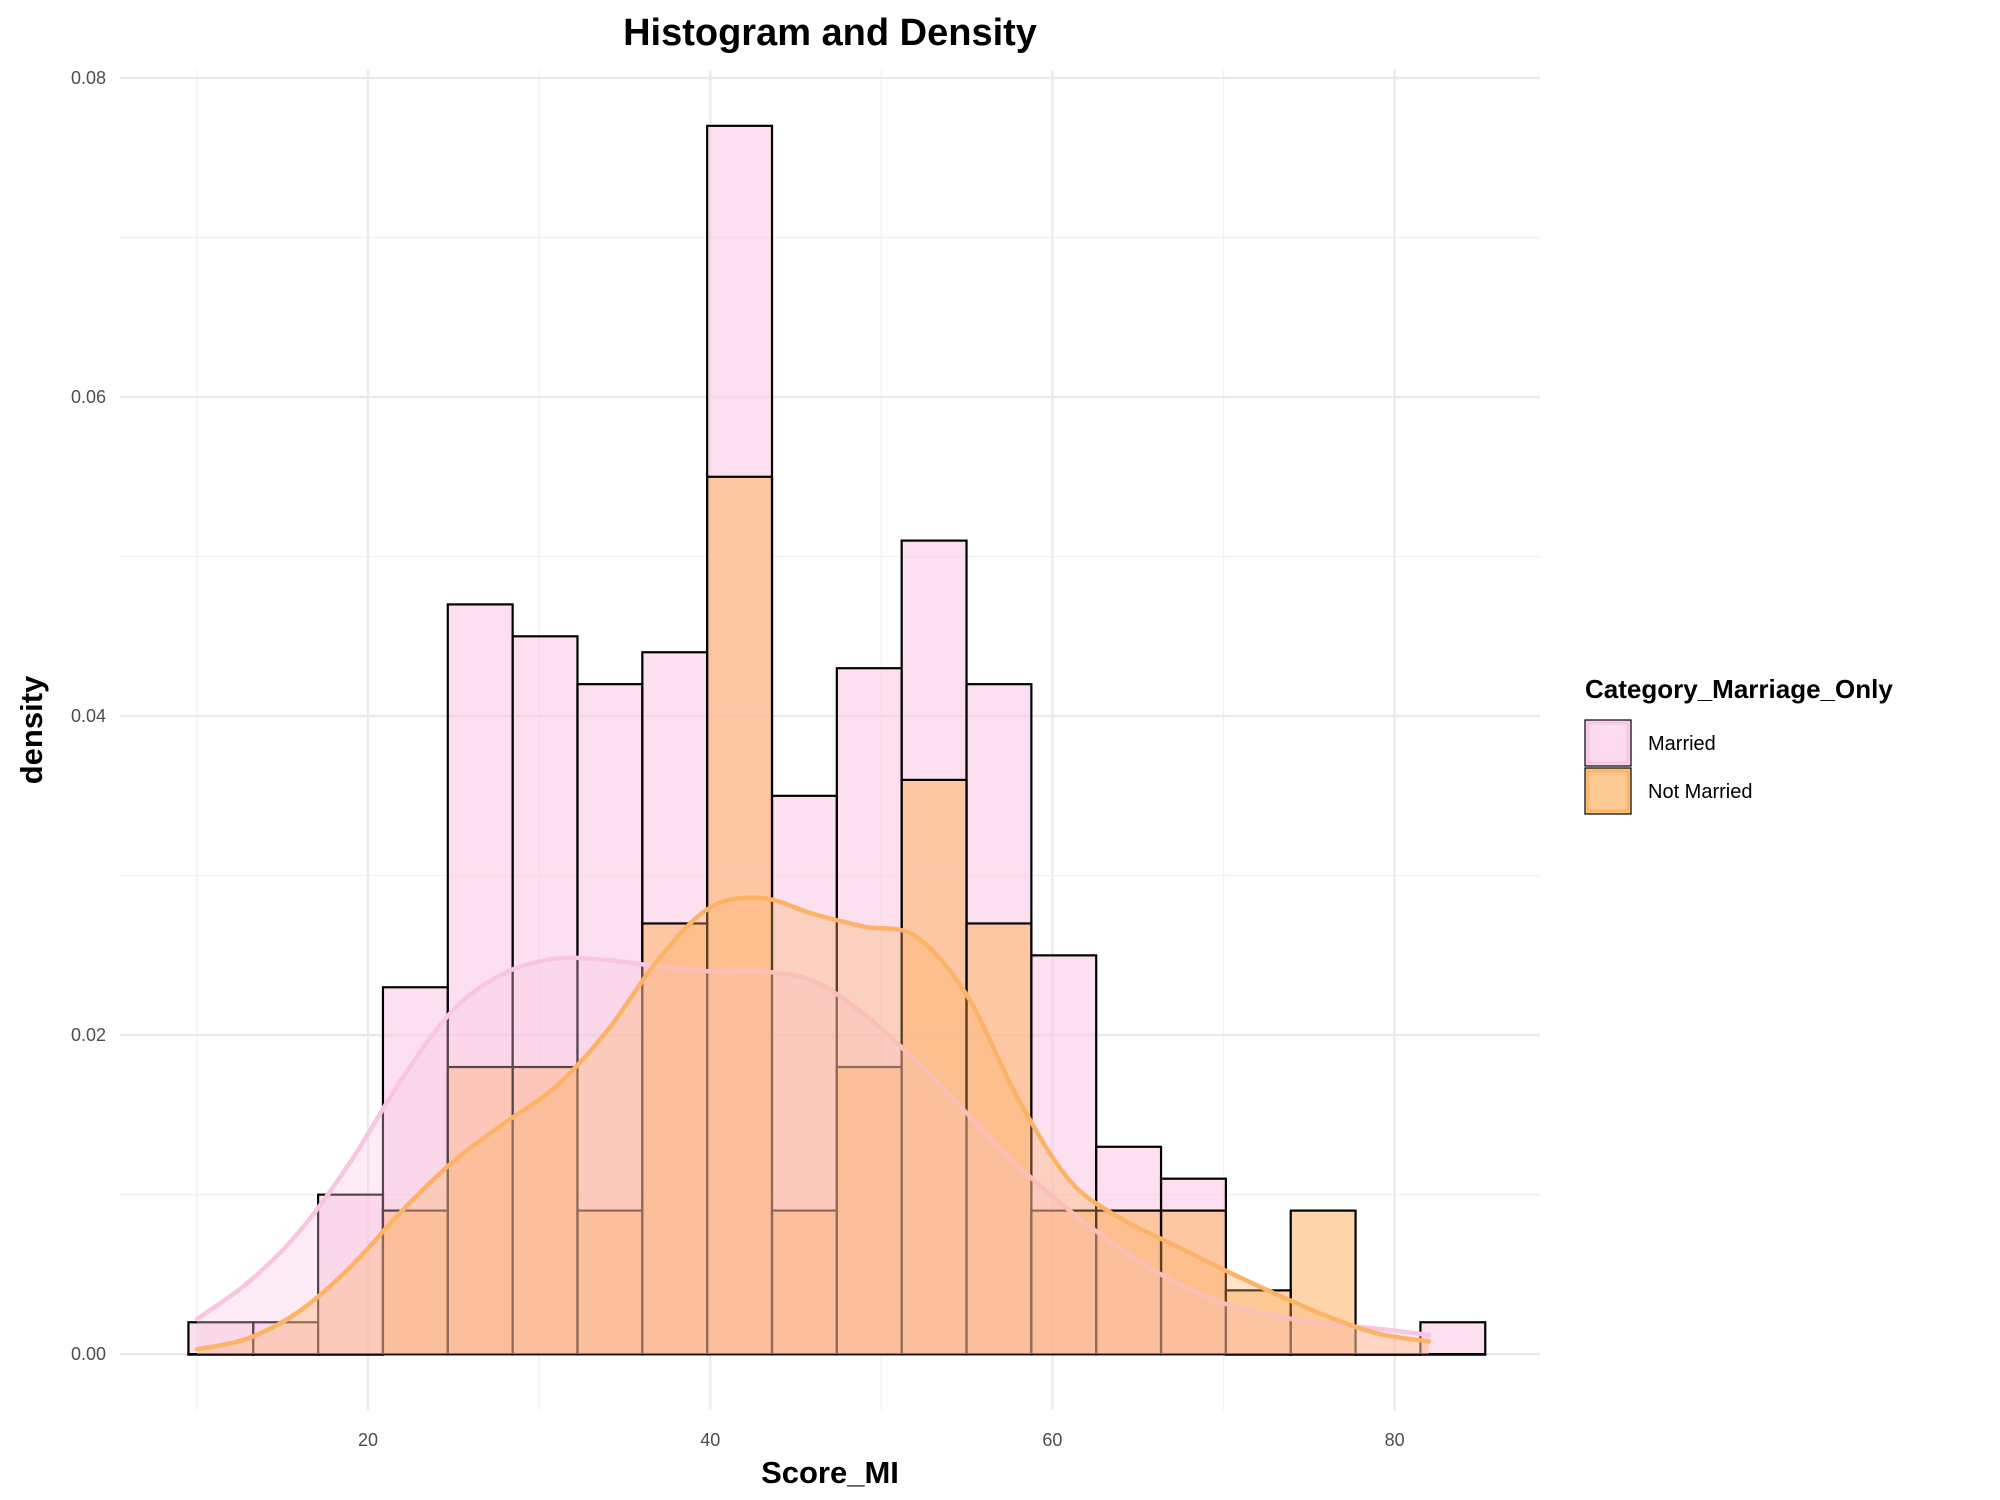 This screenshot has height=1500, width=2000. What do you see at coordinates (830, 33) in the screenshot?
I see `chart-title: Histogram and Density` at bounding box center [830, 33].